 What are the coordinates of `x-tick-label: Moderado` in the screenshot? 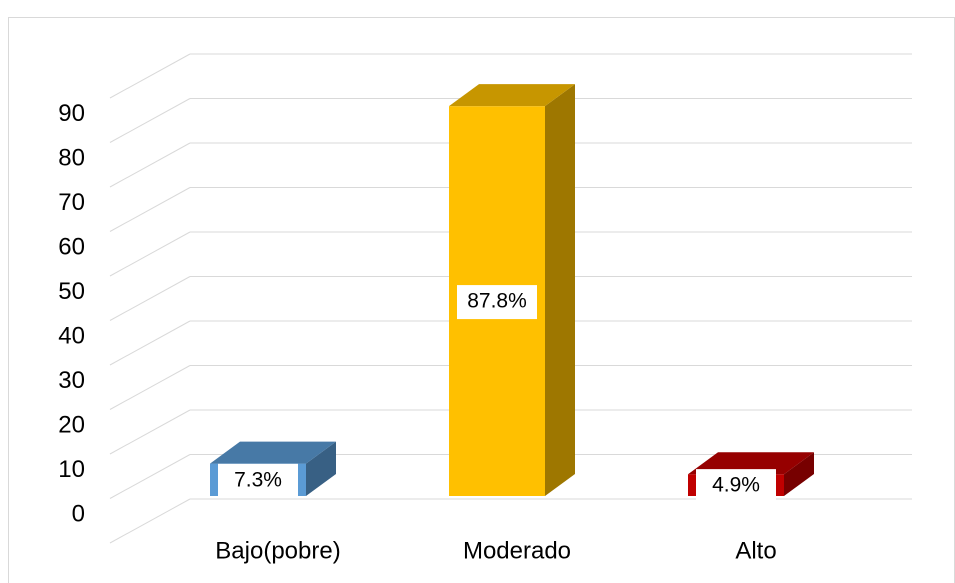 It's located at (517, 550).